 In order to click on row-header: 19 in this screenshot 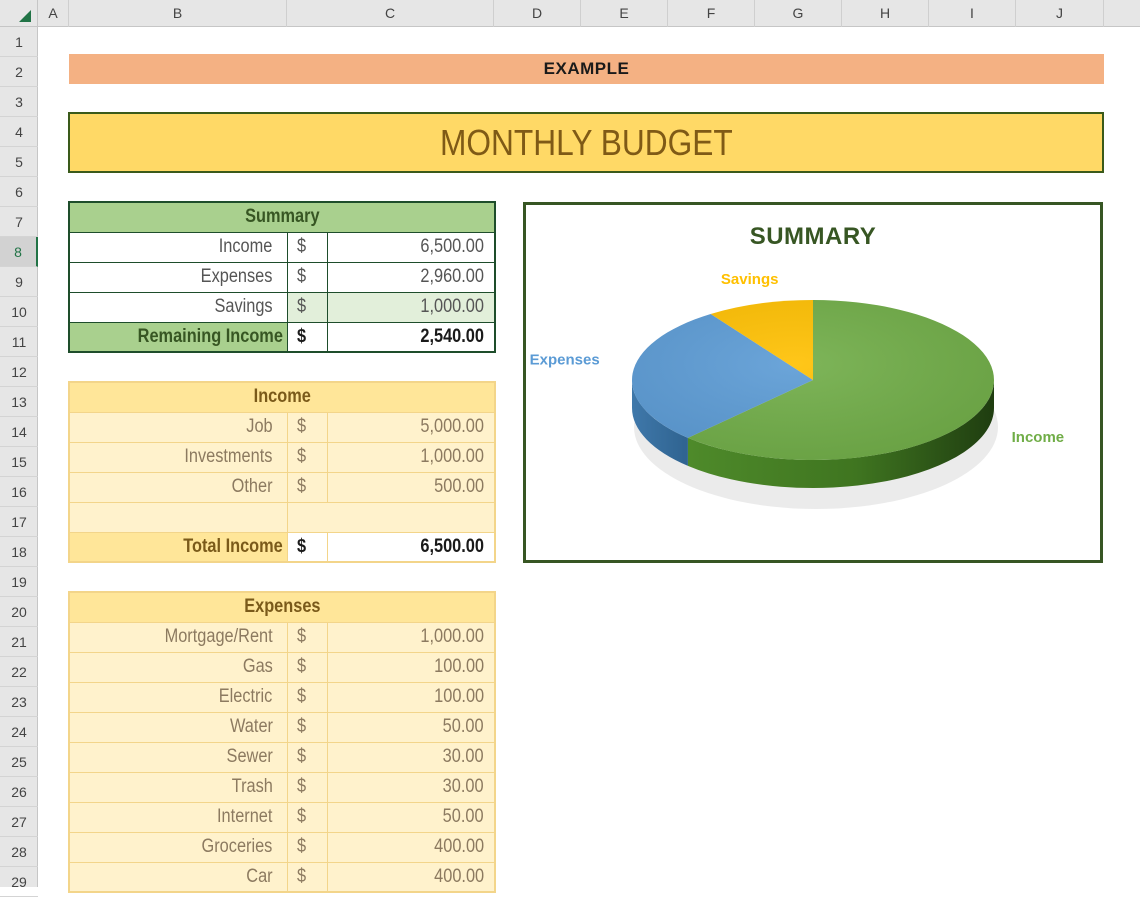, I will do `click(19, 582)`.